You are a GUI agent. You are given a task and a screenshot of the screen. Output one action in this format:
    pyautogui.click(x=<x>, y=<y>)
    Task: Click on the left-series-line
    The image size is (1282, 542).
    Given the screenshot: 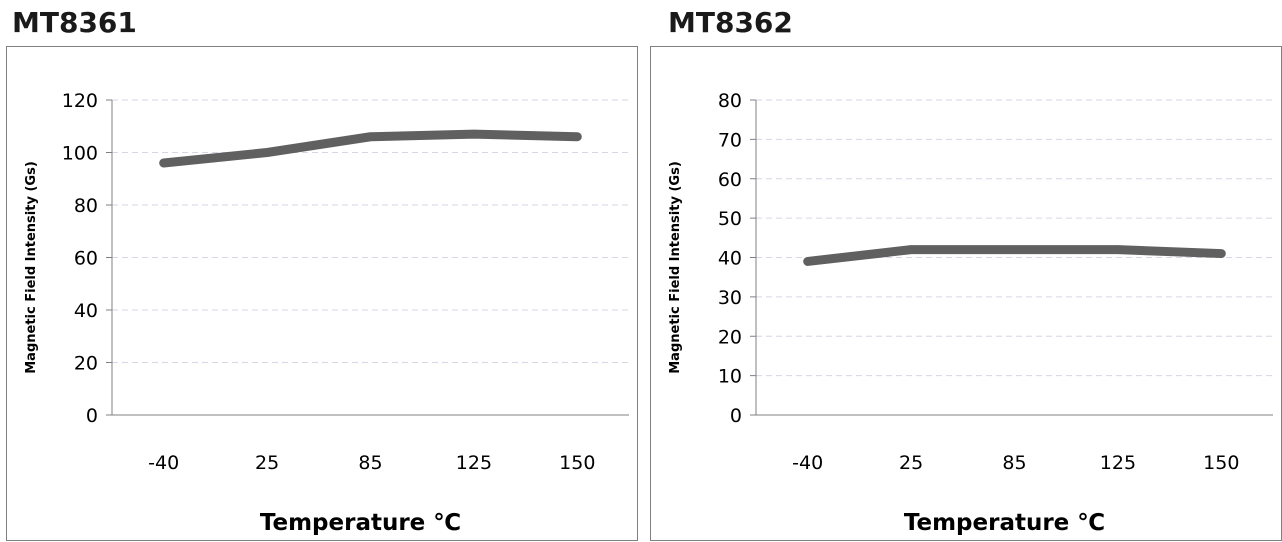 What is the action you would take?
    pyautogui.click(x=371, y=148)
    